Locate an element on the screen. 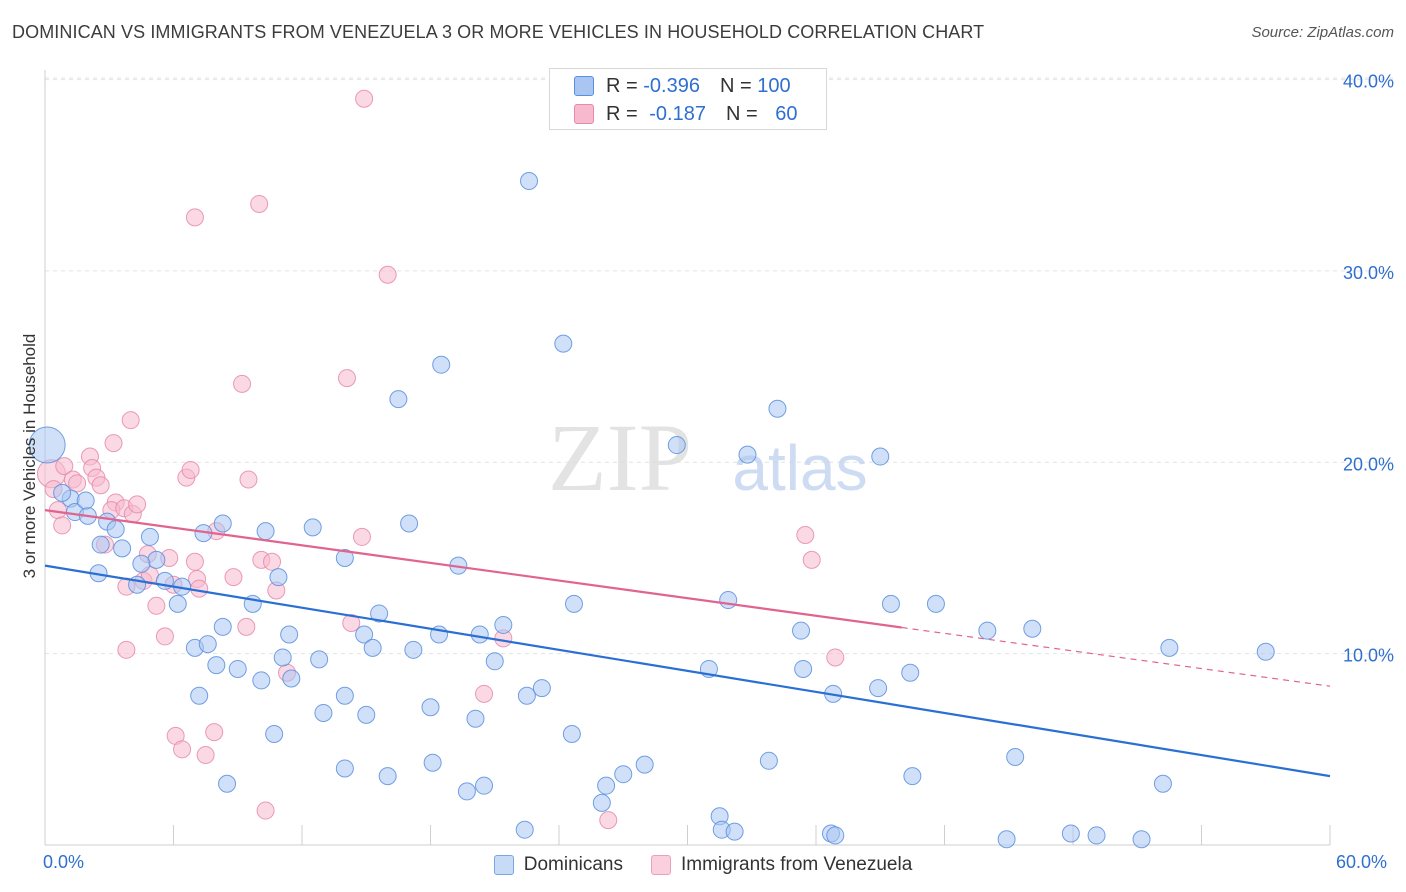  legend-r-label: R = is located at coordinates (622, 113).